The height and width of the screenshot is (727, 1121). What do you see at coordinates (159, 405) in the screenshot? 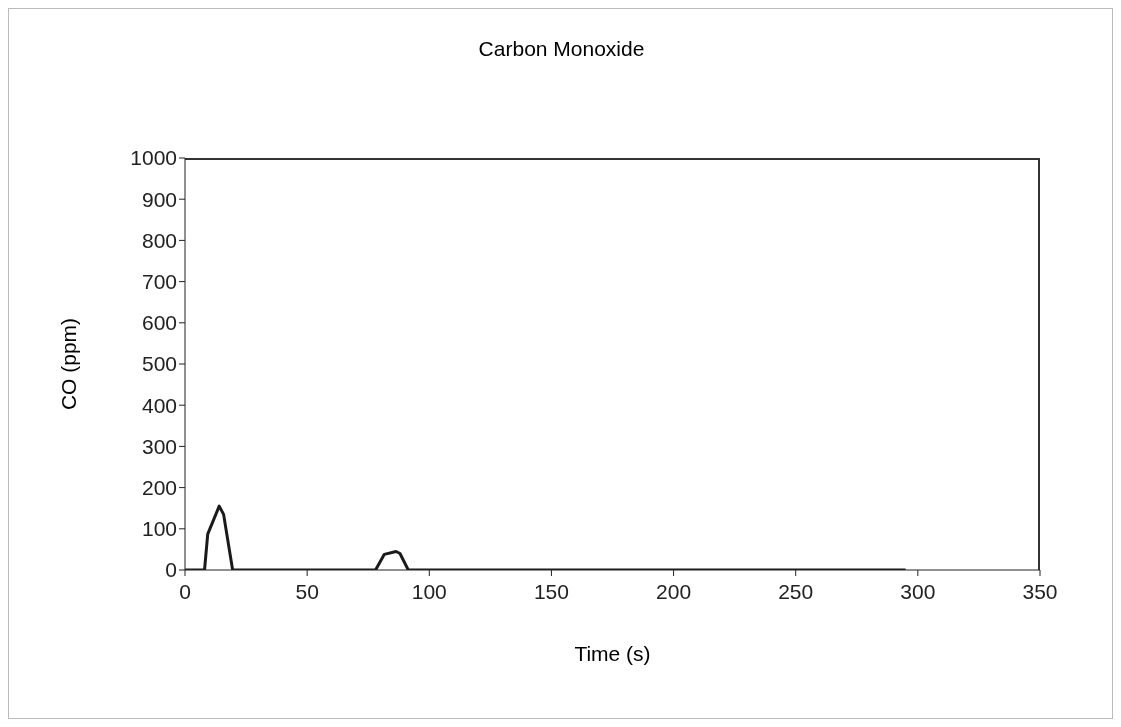
I see `y-tick-label: 400` at bounding box center [159, 405].